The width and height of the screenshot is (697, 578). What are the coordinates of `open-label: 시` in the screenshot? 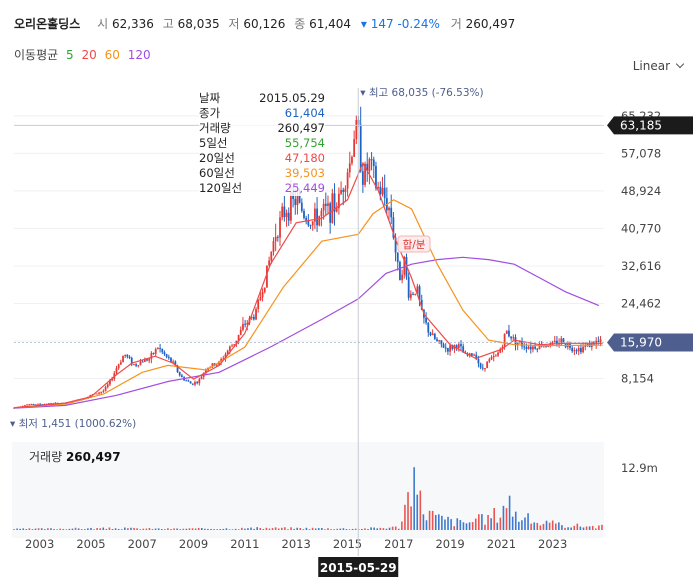 It's located at (103, 24).